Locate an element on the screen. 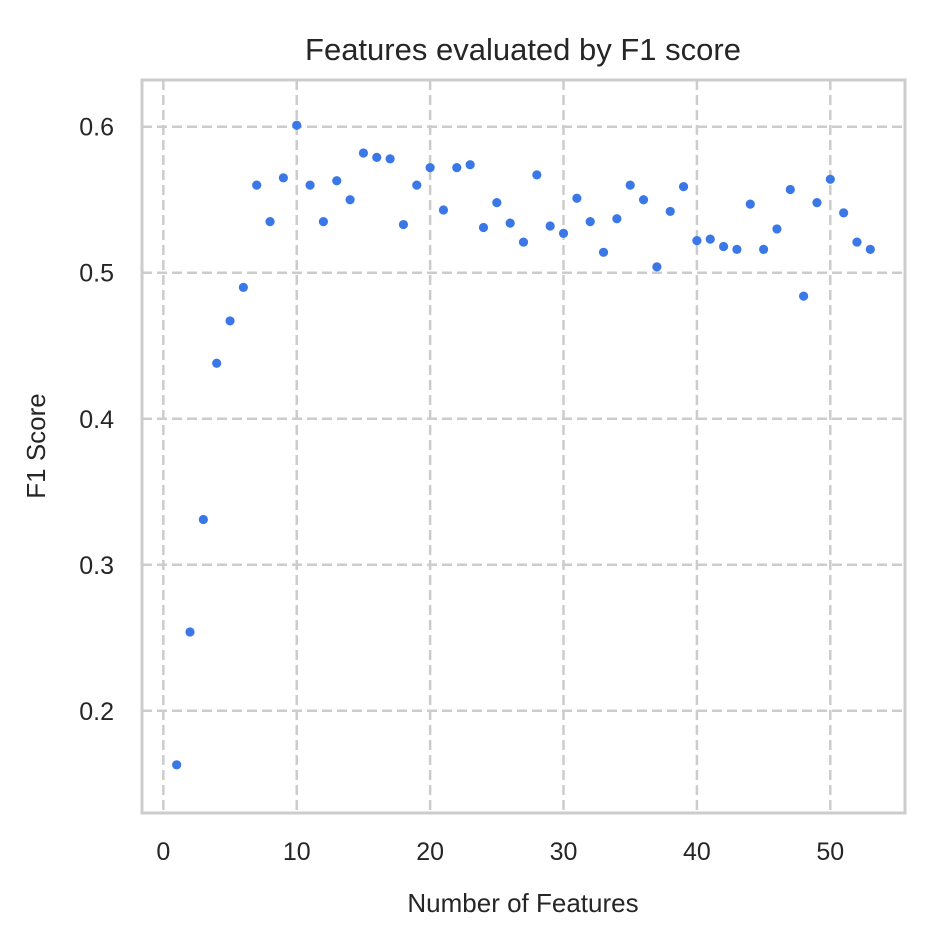 The image size is (945, 945). y-tick-label: 0.6 is located at coordinates (96, 128).